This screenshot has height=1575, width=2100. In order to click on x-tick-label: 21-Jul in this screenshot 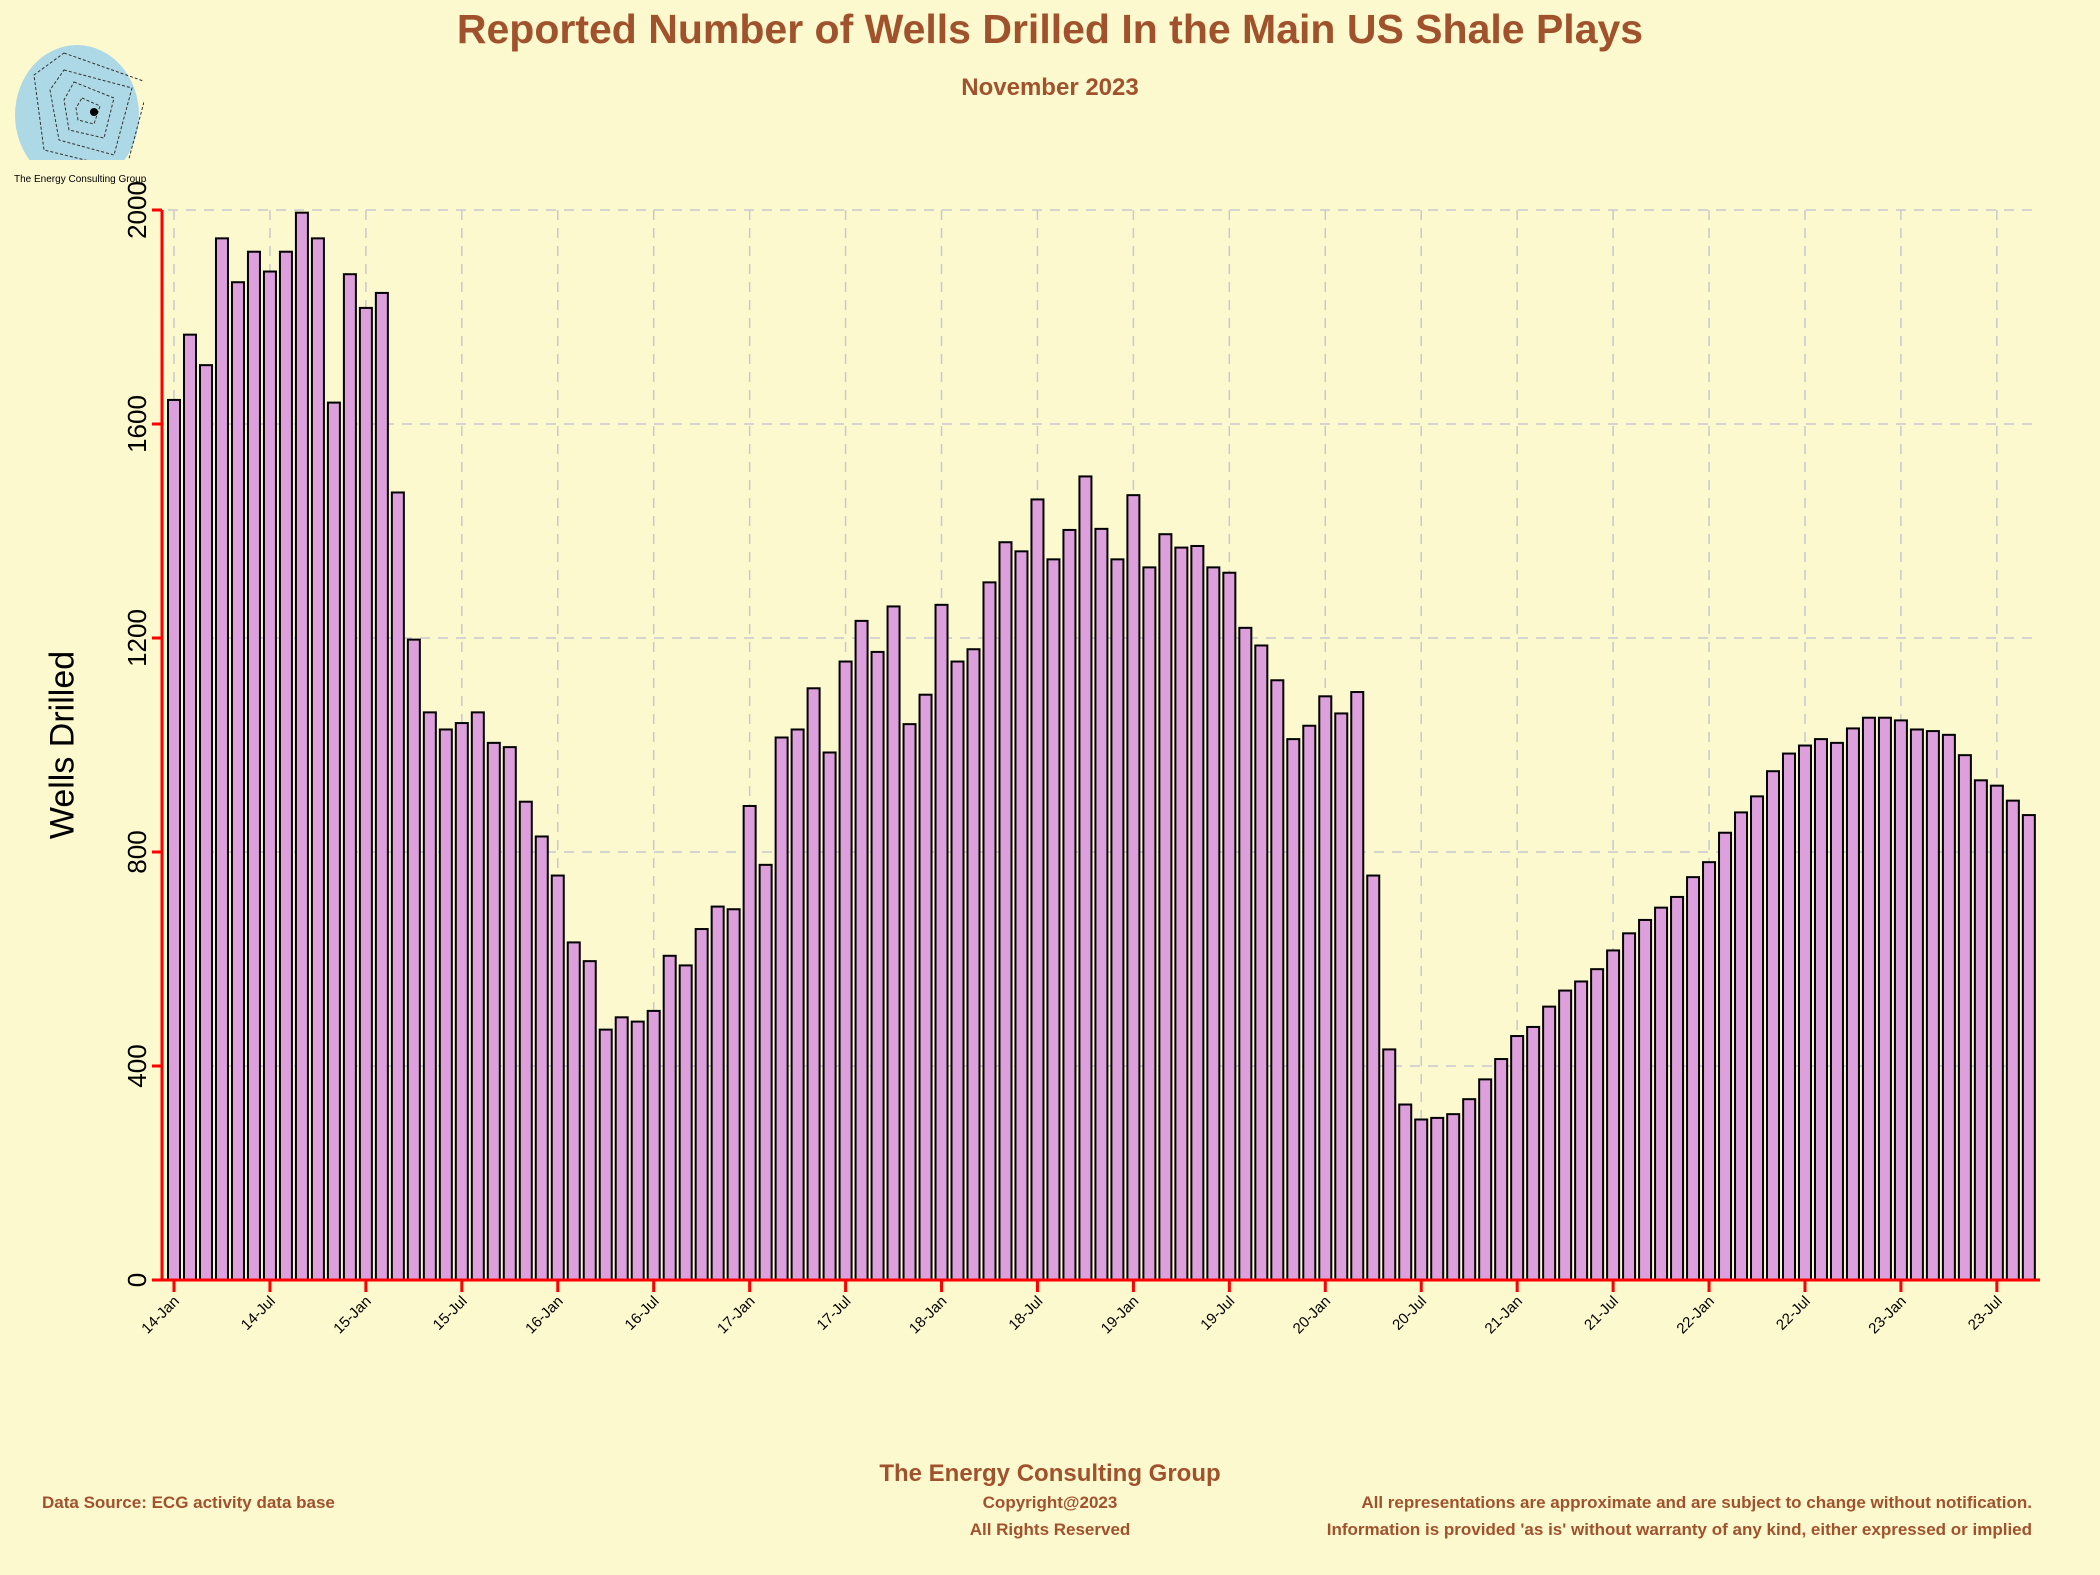, I will do `click(1601, 1313)`.